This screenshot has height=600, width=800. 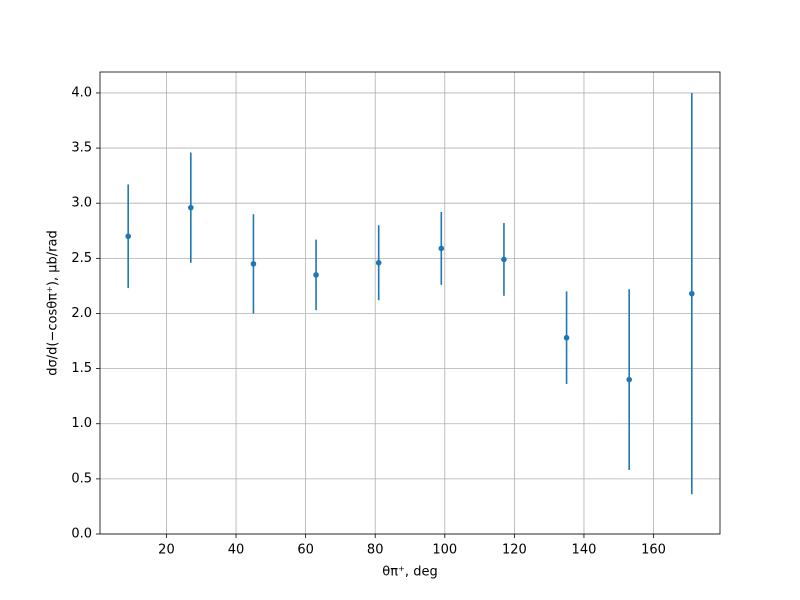 What do you see at coordinates (375, 550) in the screenshot?
I see `x-tick-label: 80` at bounding box center [375, 550].